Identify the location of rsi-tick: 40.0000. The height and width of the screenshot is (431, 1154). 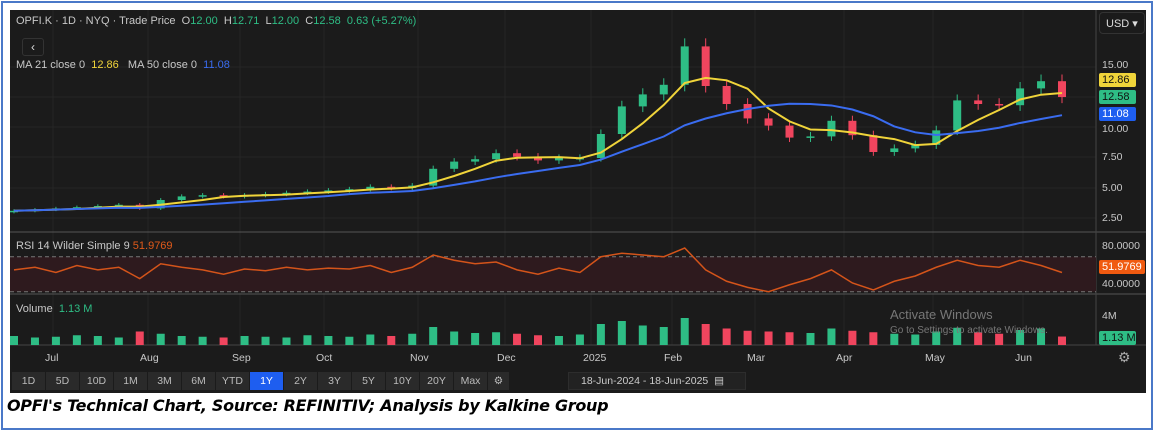
(1121, 284).